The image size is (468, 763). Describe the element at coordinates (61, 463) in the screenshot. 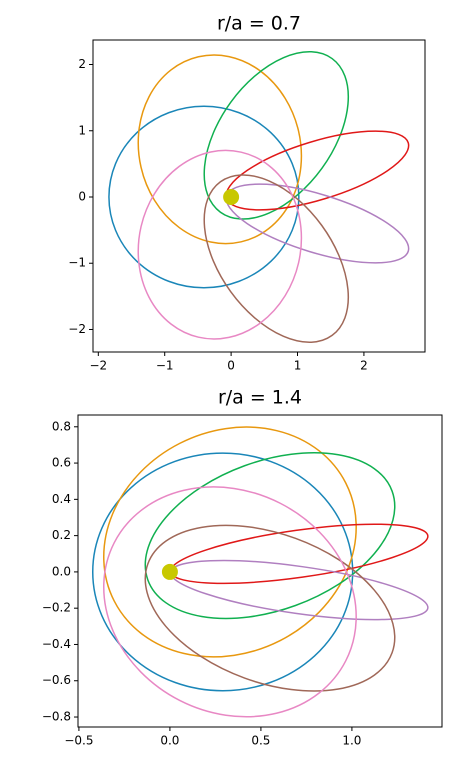

I see `y-tick-label: 0.6` at that location.